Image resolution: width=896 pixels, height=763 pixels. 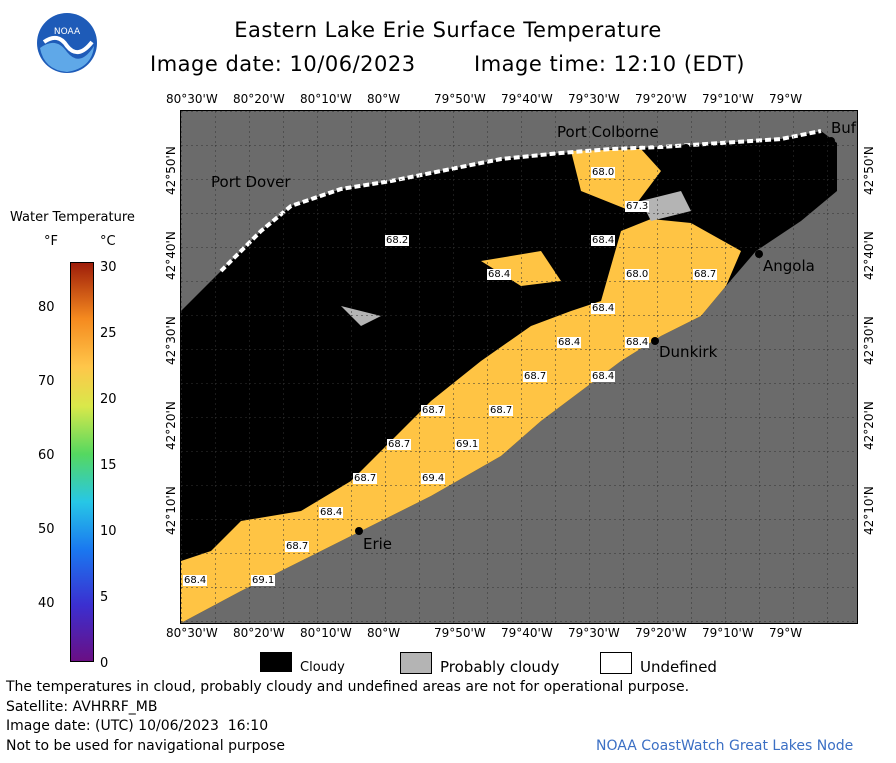 I want to click on temp-label: 68.2, so click(x=397, y=240).